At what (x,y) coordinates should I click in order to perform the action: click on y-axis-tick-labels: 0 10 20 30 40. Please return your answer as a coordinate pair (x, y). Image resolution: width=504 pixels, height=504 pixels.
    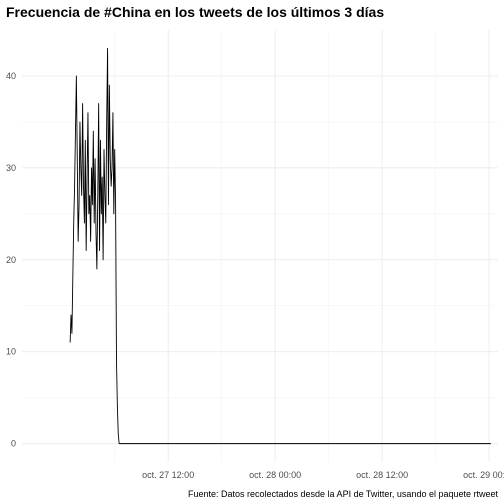
    Looking at the image, I should click on (11, 260).